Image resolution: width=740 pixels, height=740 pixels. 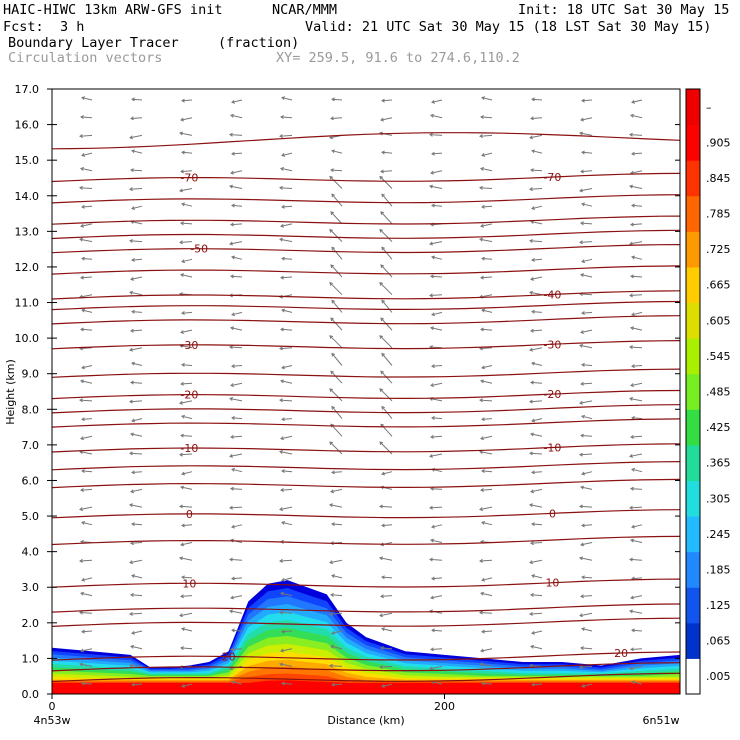 I want to click on contour-label: -30, so click(x=189, y=345).